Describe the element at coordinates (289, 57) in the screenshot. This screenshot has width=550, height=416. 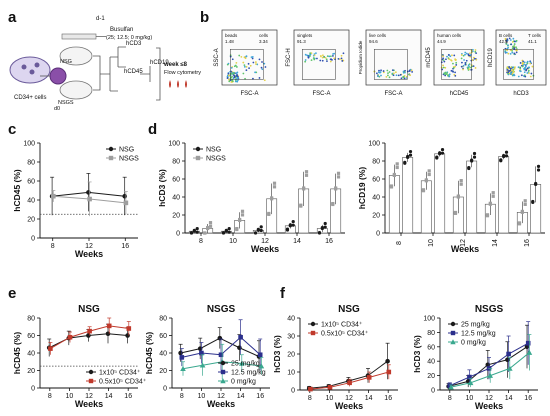
I see `flow-y-axis-label: FSC-H` at that location.